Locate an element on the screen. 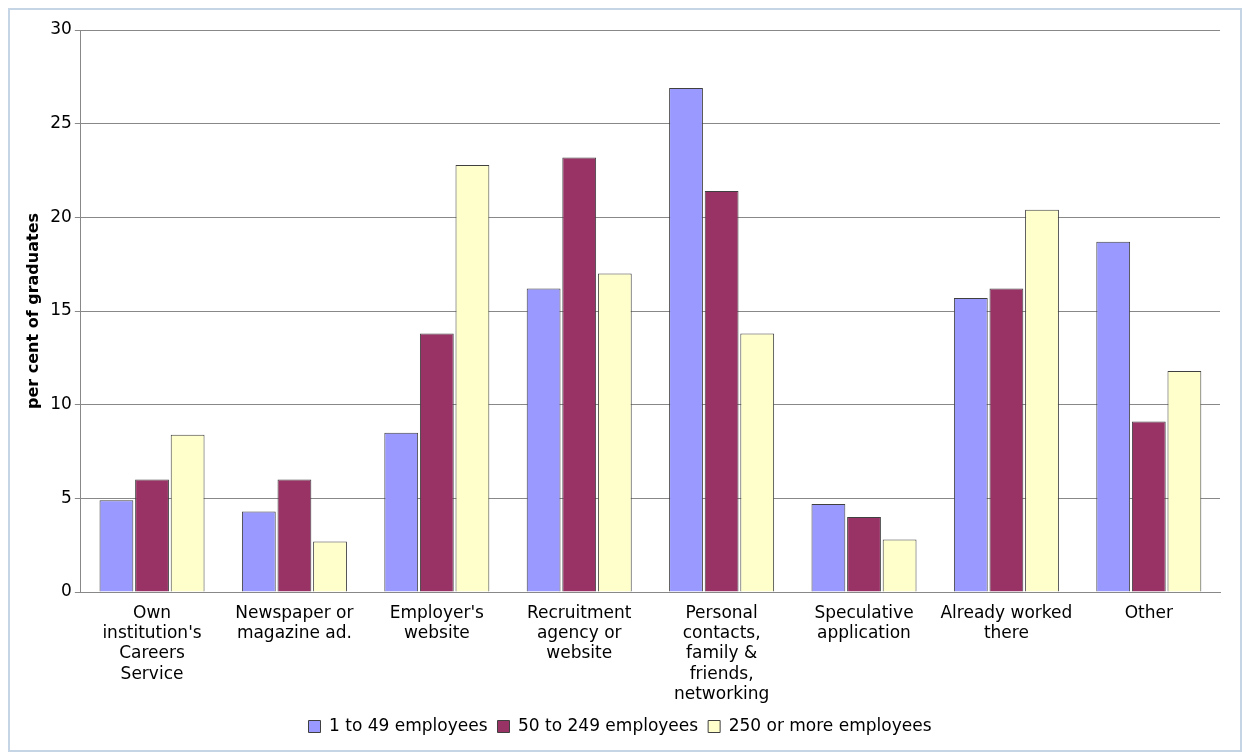 The height and width of the screenshot is (754, 1247). y-tick-label: 15 is located at coordinates (61, 309).